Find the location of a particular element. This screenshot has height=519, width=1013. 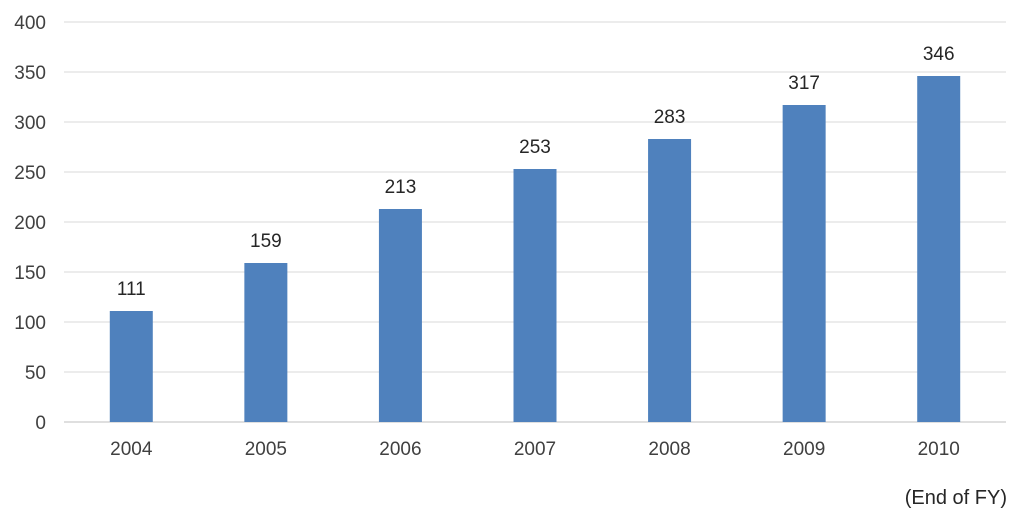

y-tick-label: 100 is located at coordinates (30, 323).